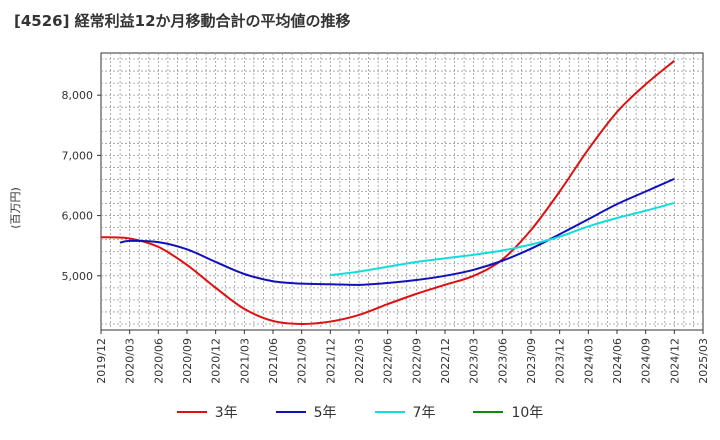 This screenshot has width=720, height=440. Describe the element at coordinates (502, 239) in the screenshot. I see `series-line-7年` at that location.